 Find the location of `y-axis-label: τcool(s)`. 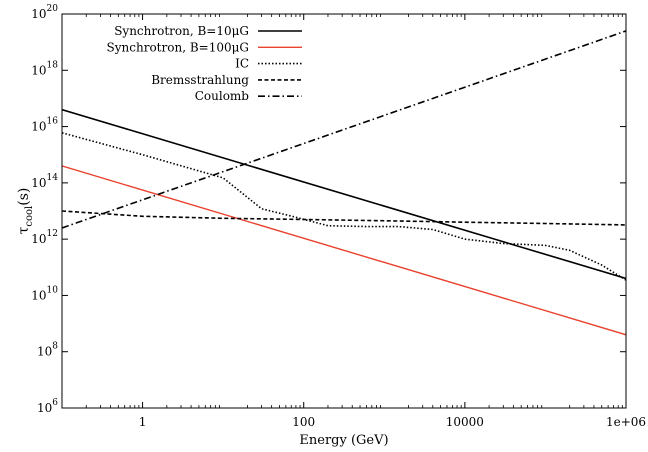

y-axis-label: τcool(s) is located at coordinates (25, 211).